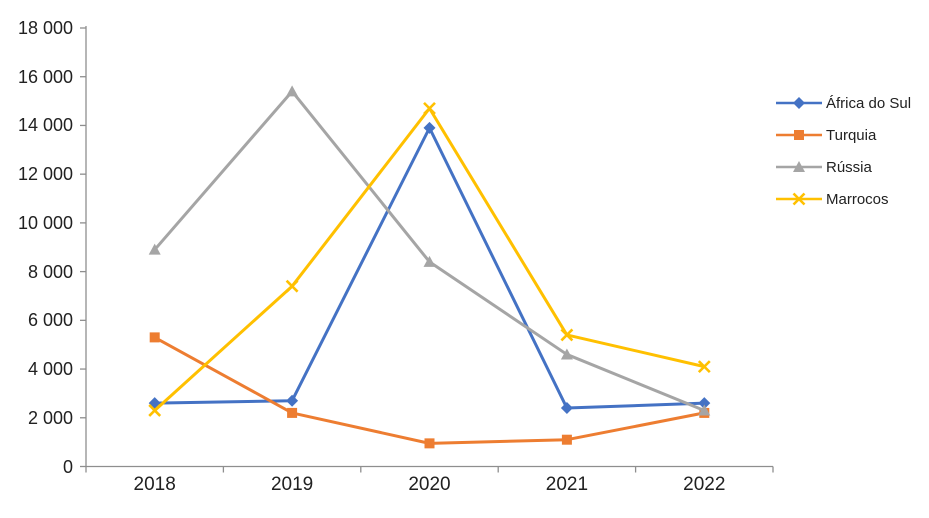 This screenshot has width=929, height=518. Describe the element at coordinates (851, 135) in the screenshot. I see `legend-label: Turquia` at that location.